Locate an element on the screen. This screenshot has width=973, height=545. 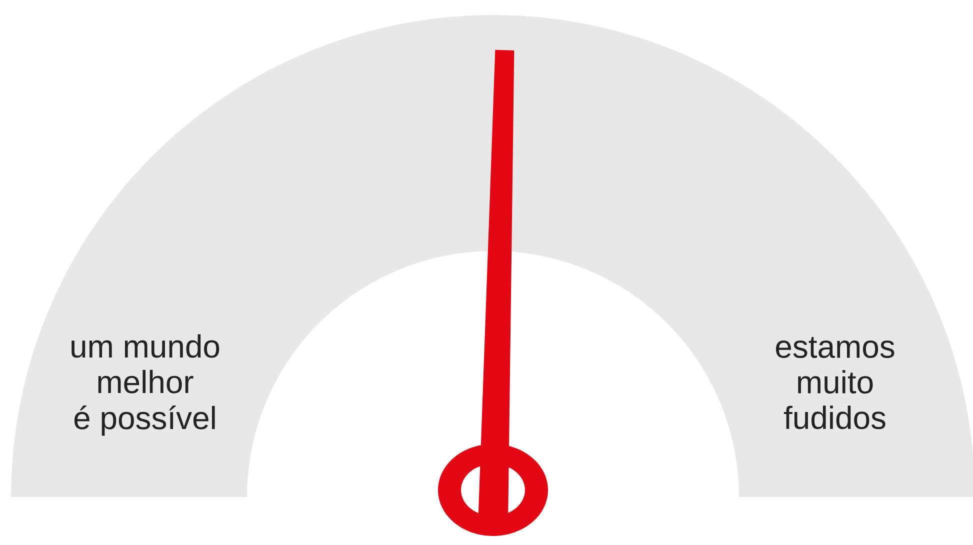
slice-label: um mundo melhor é possível is located at coordinates (146, 385).